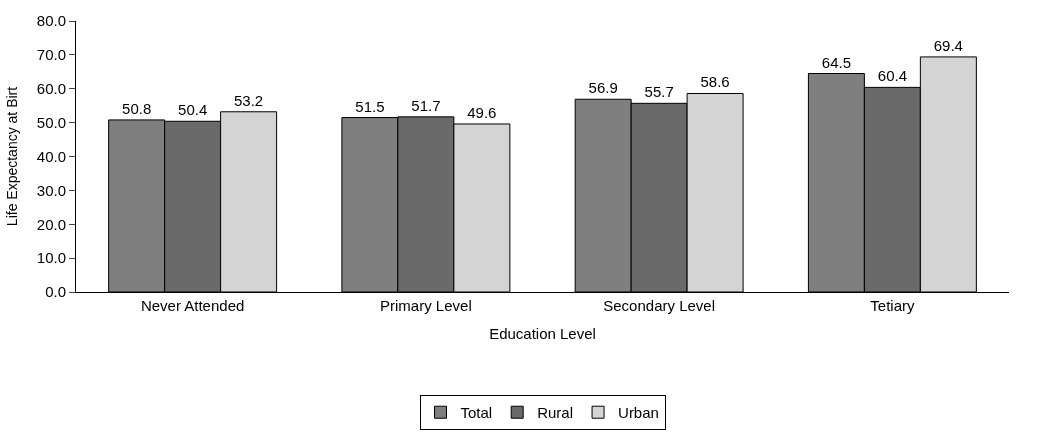  Describe the element at coordinates (892, 76) in the screenshot. I see `data-label: 60.4` at that location.